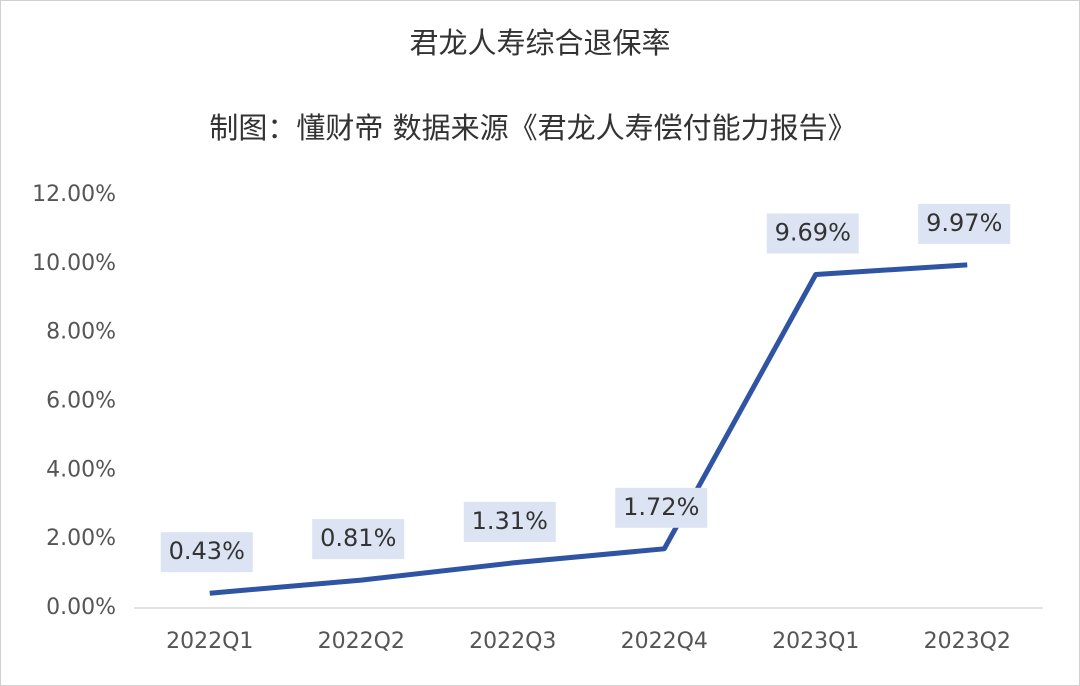 This screenshot has height=686, width=1080. I want to click on value-label: 9.69%, so click(813, 233).